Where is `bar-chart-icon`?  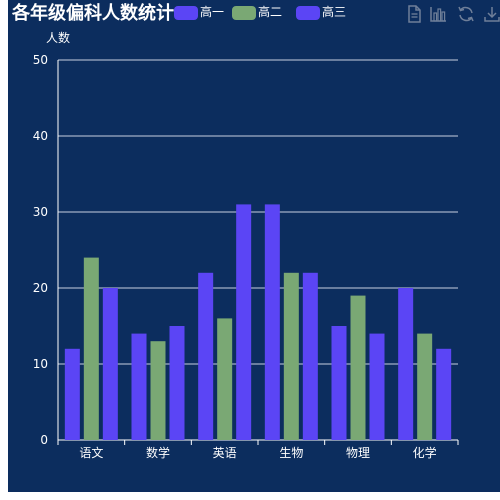
bar-chart-icon is located at coordinates (438, 14).